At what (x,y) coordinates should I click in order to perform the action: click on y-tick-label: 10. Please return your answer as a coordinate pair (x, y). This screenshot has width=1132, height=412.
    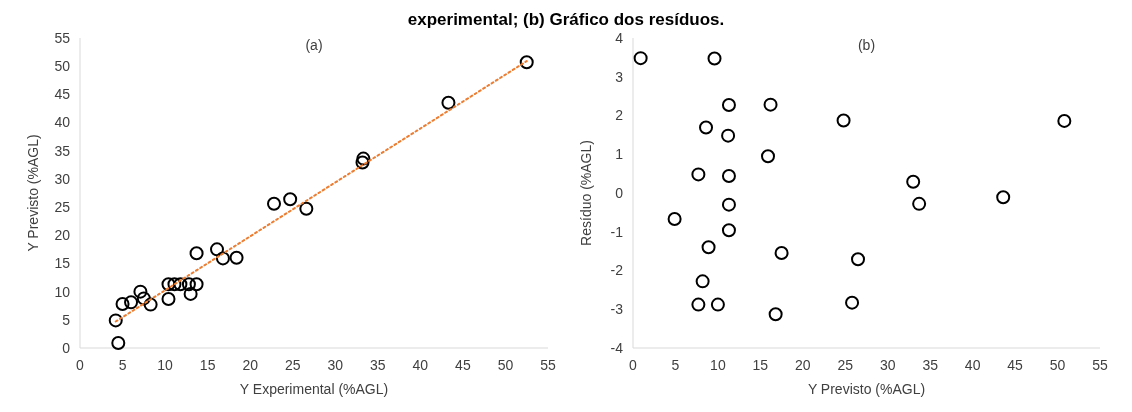
    Looking at the image, I should click on (62, 291).